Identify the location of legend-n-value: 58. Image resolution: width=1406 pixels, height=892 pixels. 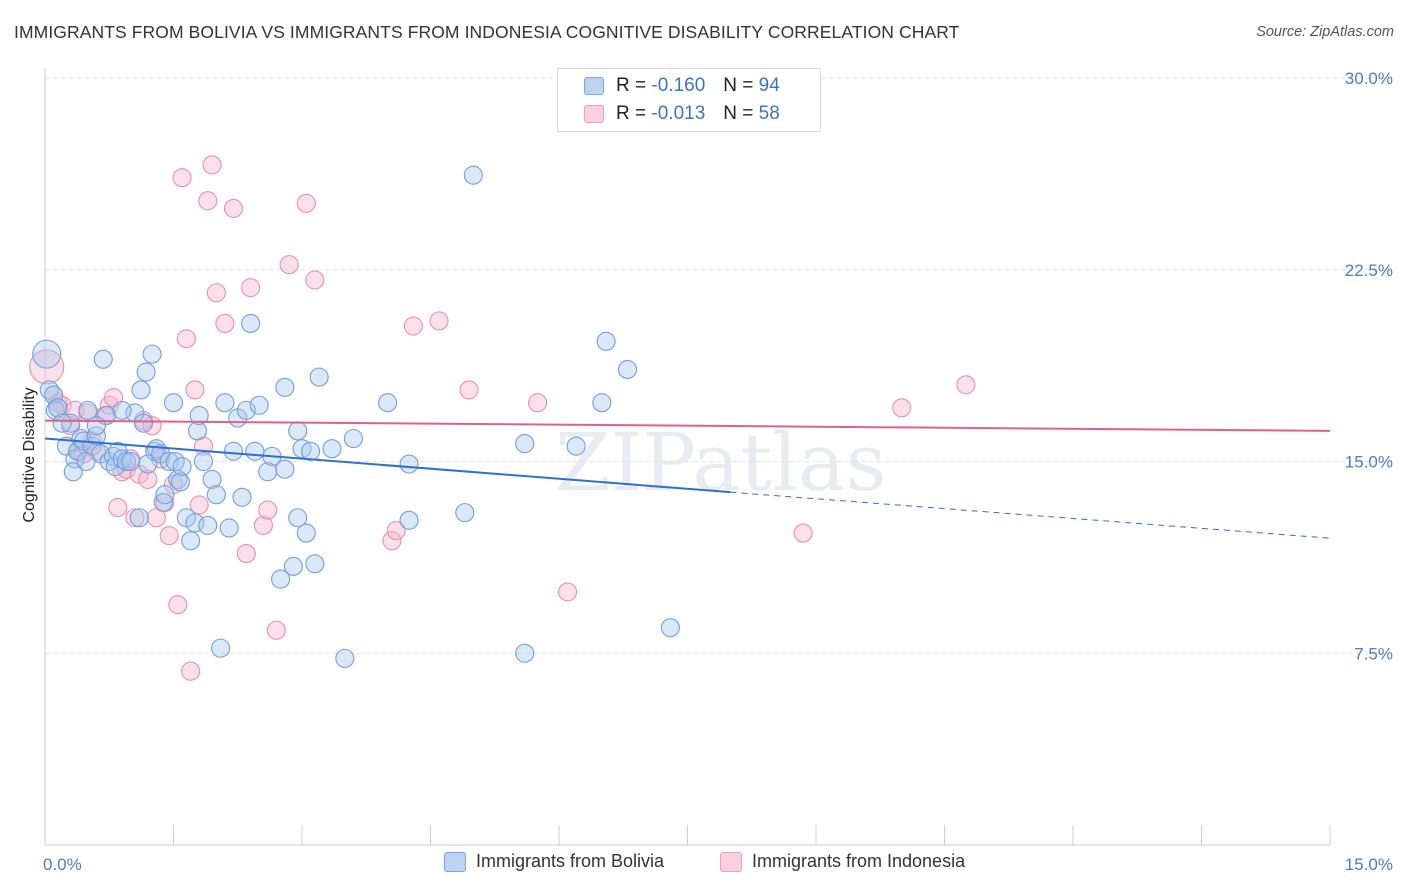
(769, 113).